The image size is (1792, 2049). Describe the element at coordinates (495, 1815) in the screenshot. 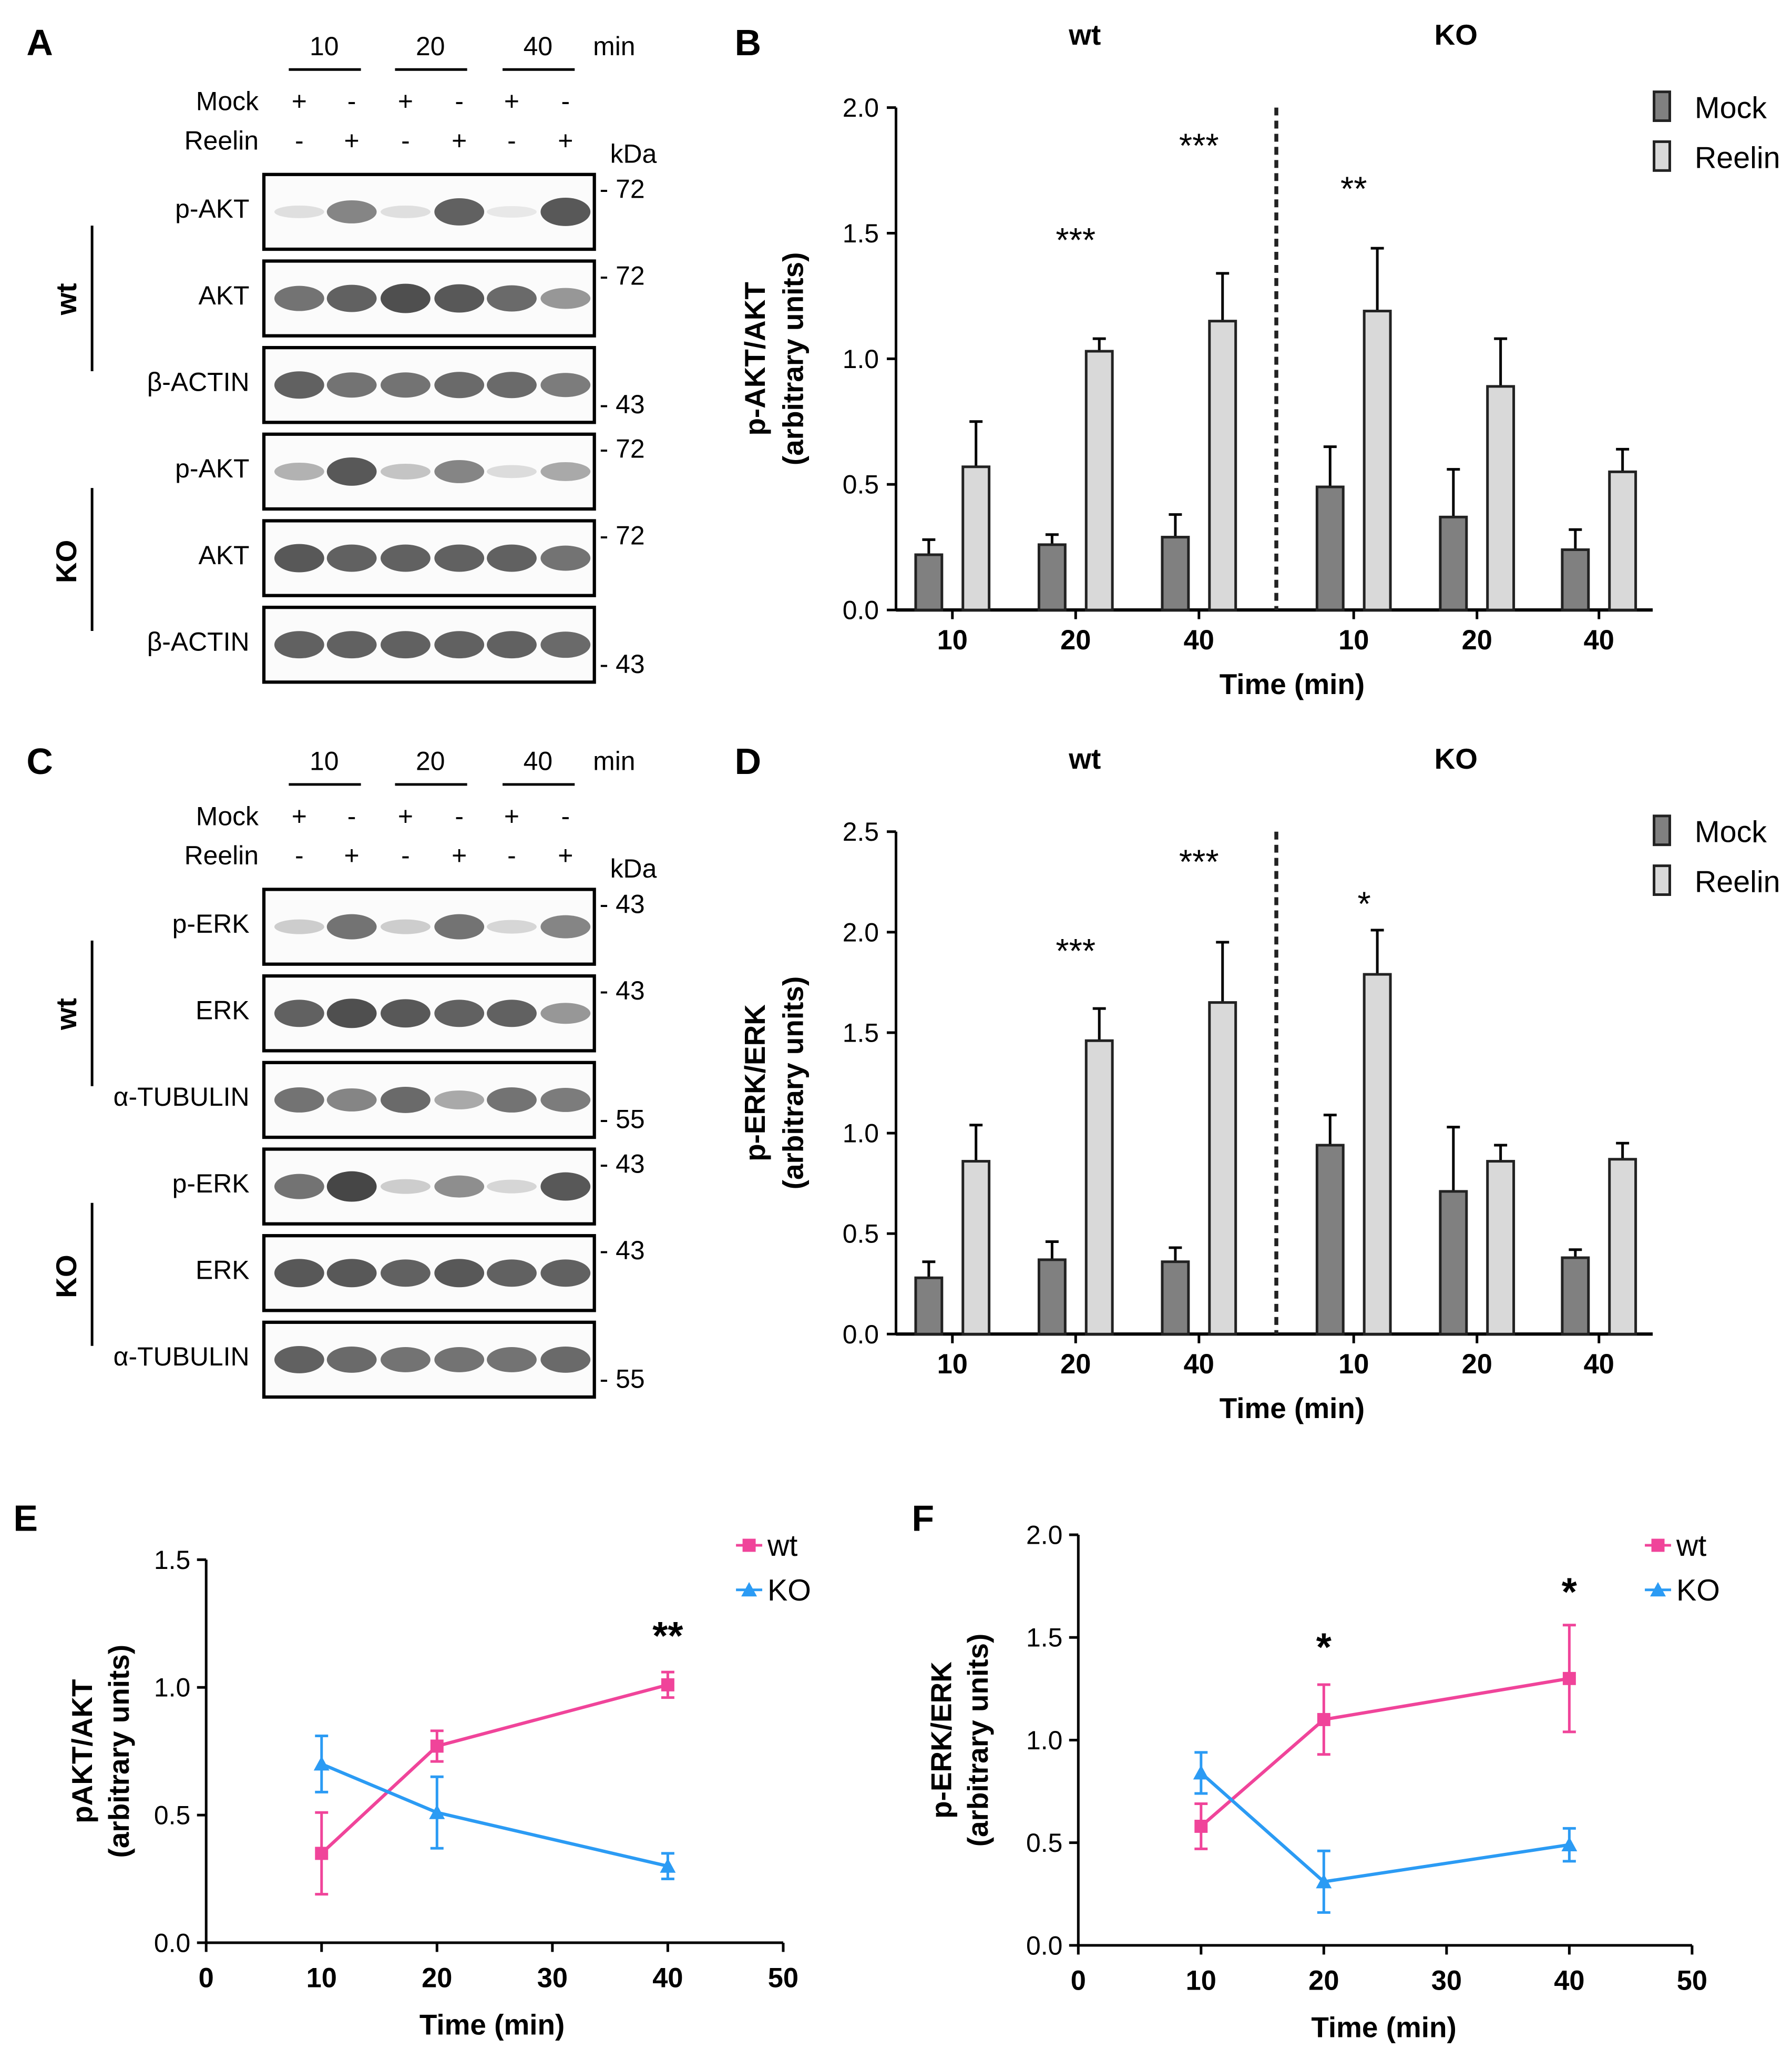

I see `series-line-ko` at that location.